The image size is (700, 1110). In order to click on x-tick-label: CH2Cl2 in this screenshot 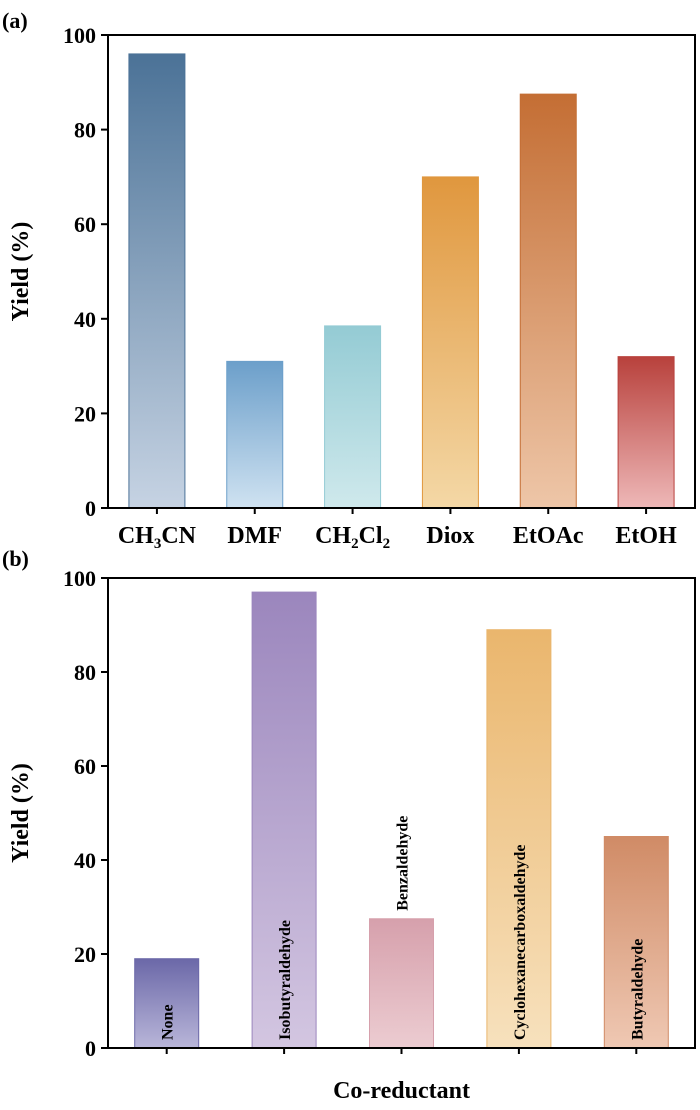, I will do `click(352, 537)`.